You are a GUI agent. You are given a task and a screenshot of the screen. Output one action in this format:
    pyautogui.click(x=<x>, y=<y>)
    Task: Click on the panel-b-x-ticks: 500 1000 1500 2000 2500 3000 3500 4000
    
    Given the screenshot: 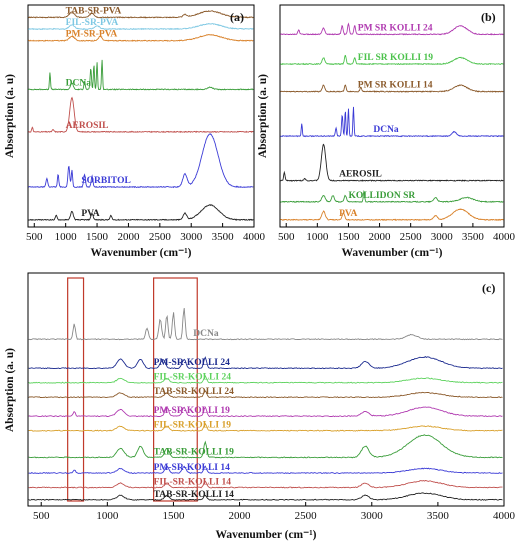 What is the action you would take?
    pyautogui.click(x=397, y=233)
    